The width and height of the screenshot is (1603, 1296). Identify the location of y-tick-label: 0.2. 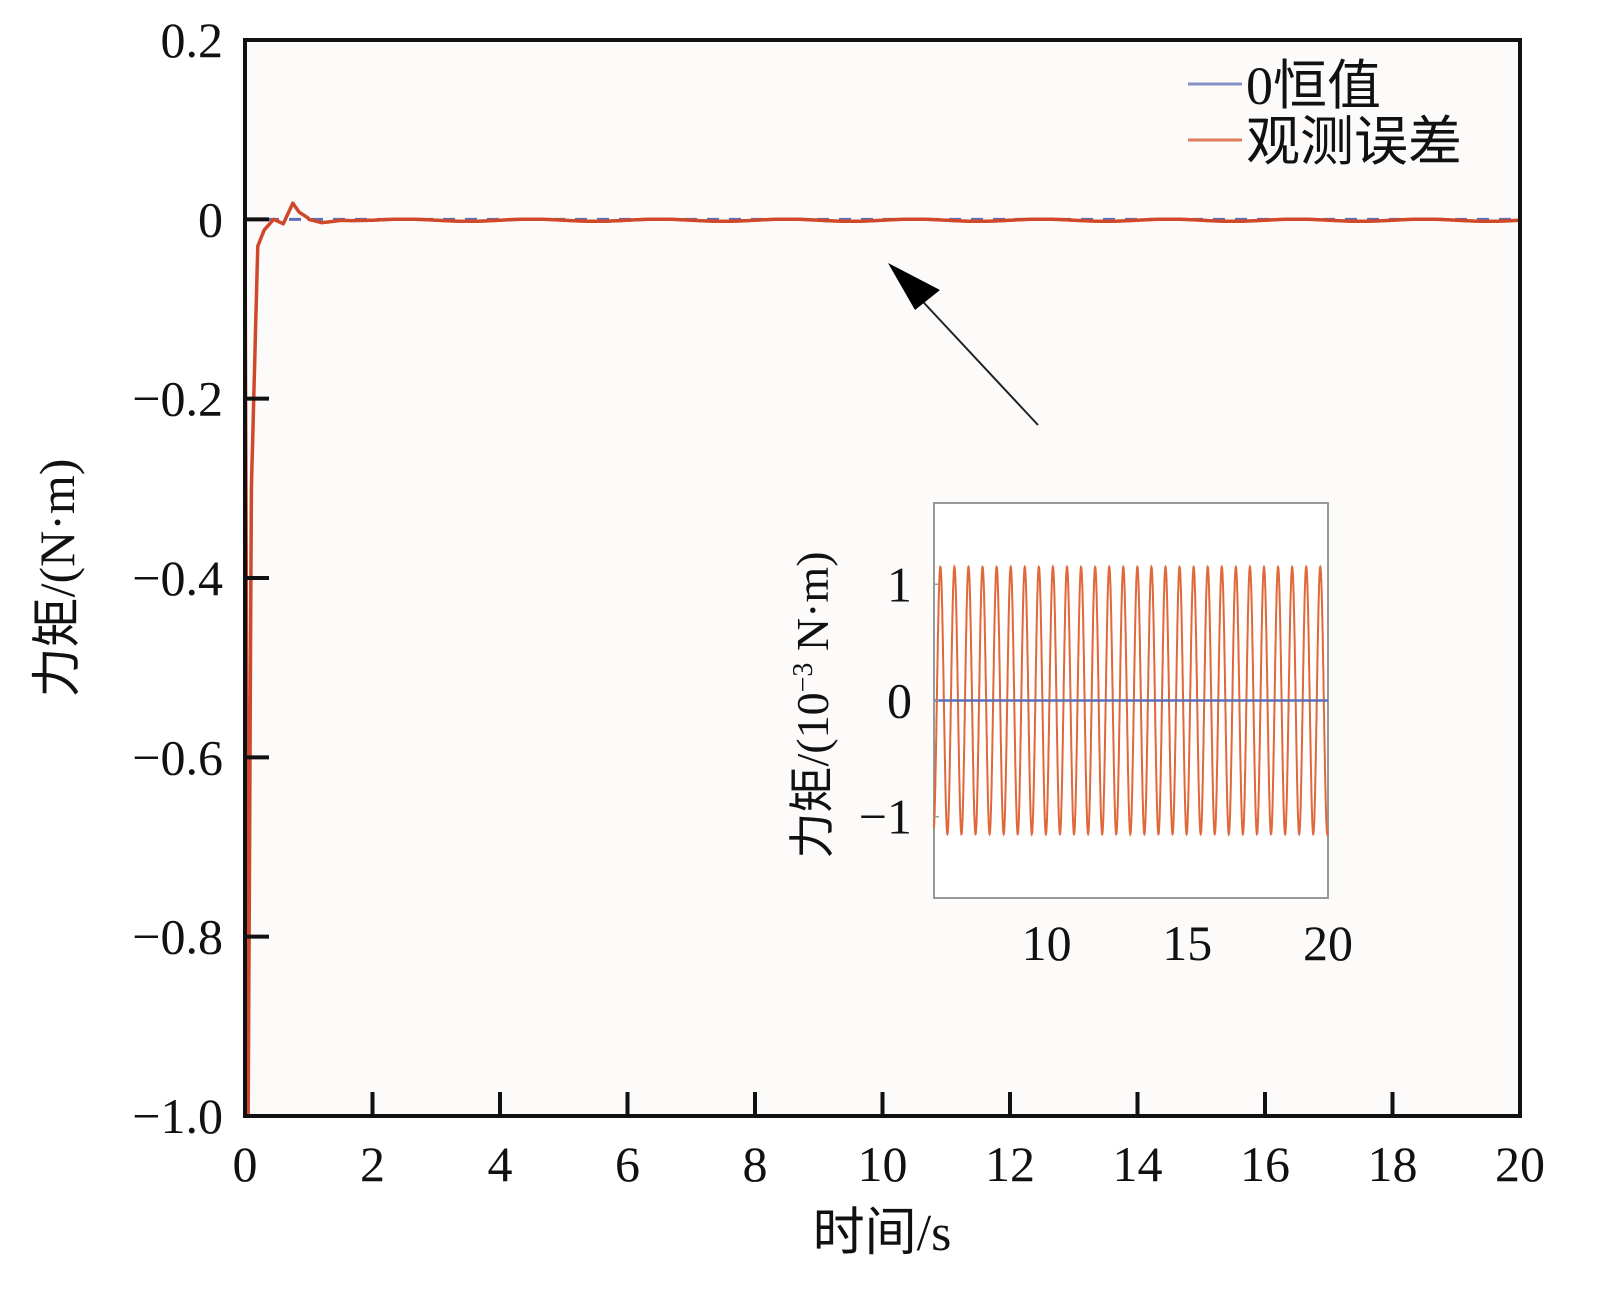
(192, 40).